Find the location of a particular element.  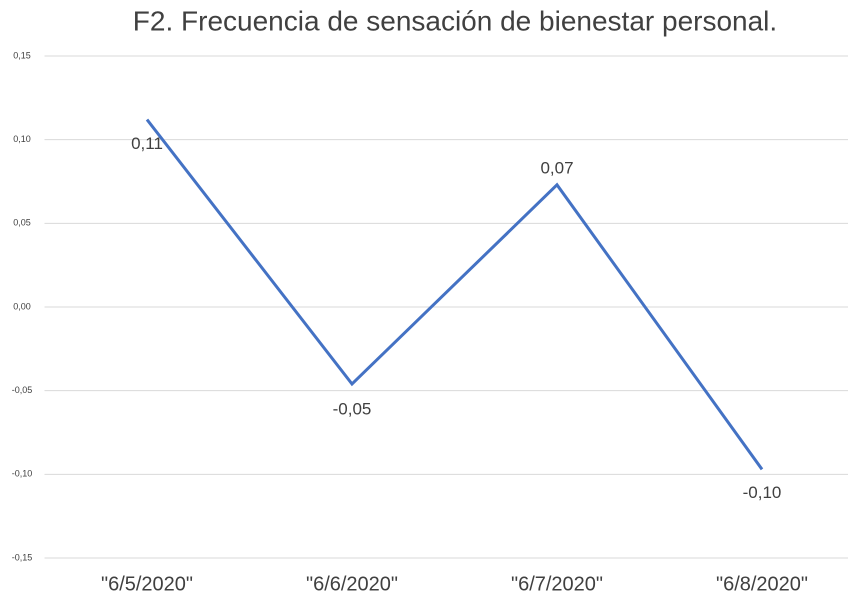

x-tick-label: "6/7/2020" is located at coordinates (557, 584).